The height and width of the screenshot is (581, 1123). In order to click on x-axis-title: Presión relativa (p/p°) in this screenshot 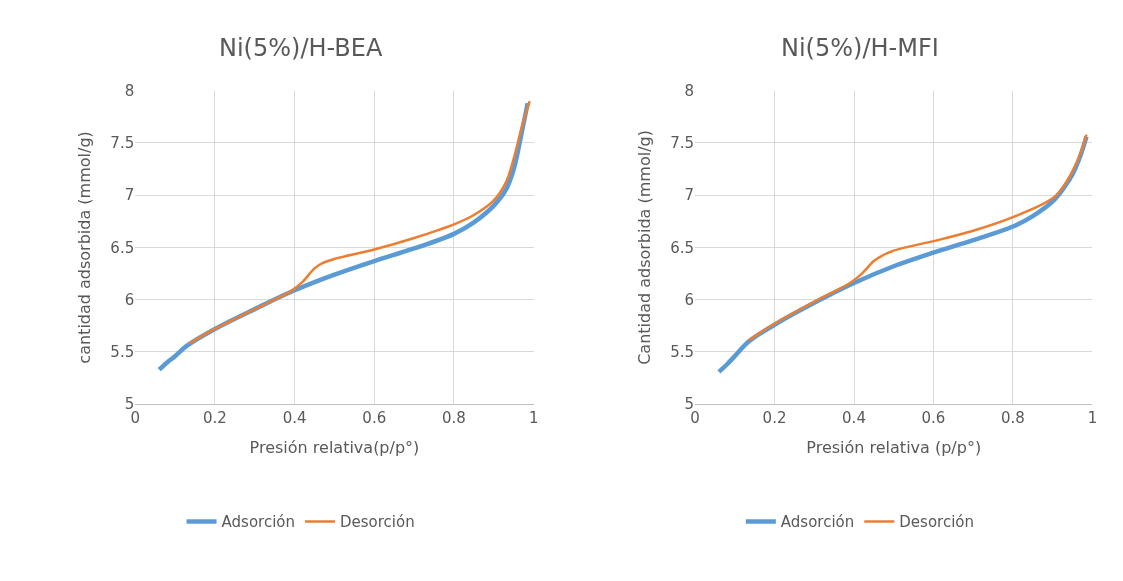, I will do `click(894, 447)`.